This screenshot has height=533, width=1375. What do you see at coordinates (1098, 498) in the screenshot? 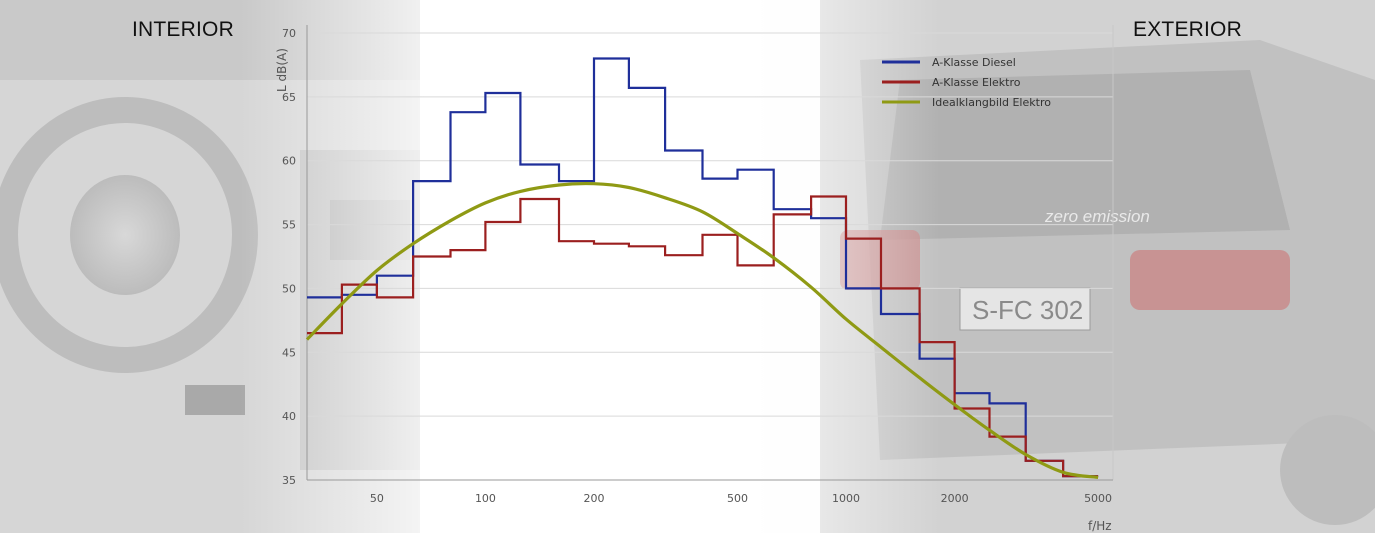
I see `x-tick-label: 5000` at bounding box center [1098, 498].